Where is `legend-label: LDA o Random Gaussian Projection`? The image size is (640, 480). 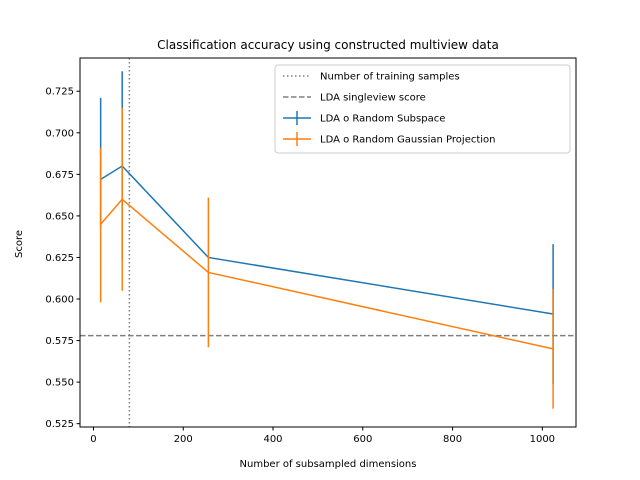
legend-label: LDA o Random Gaussian Projection is located at coordinates (408, 140).